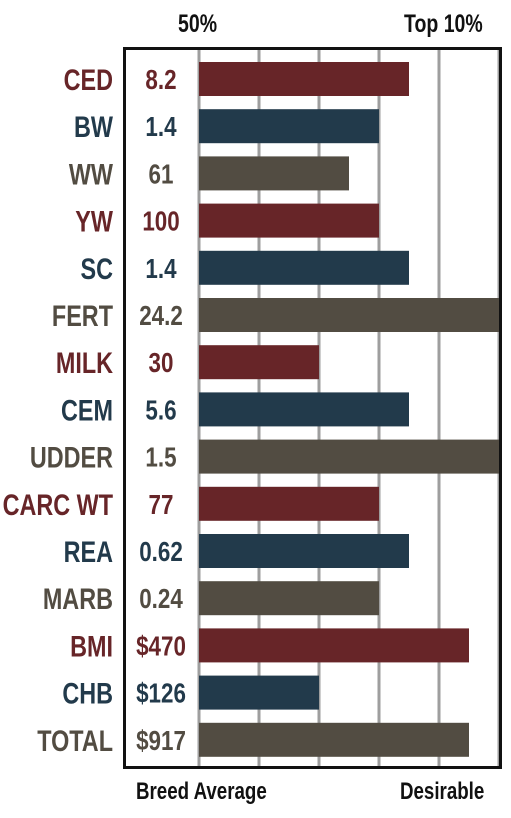  I want to click on bar-sc, so click(304, 267).